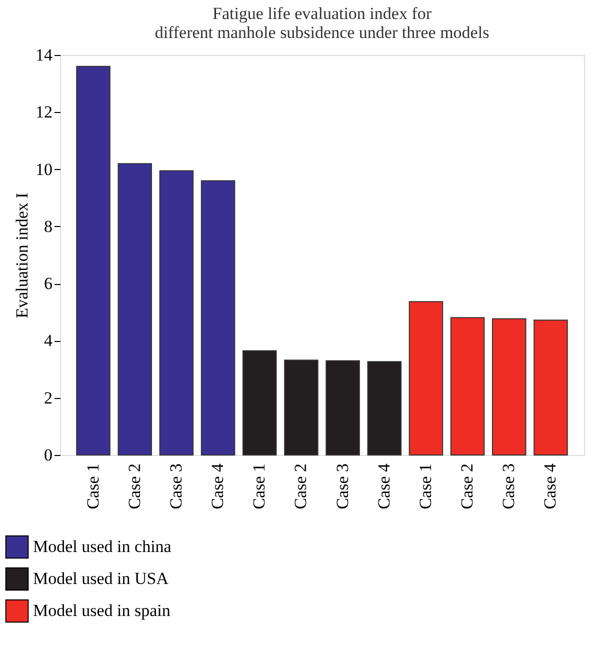 Image resolution: width=605 pixels, height=667 pixels. I want to click on y-tick-label: 0, so click(48, 455).